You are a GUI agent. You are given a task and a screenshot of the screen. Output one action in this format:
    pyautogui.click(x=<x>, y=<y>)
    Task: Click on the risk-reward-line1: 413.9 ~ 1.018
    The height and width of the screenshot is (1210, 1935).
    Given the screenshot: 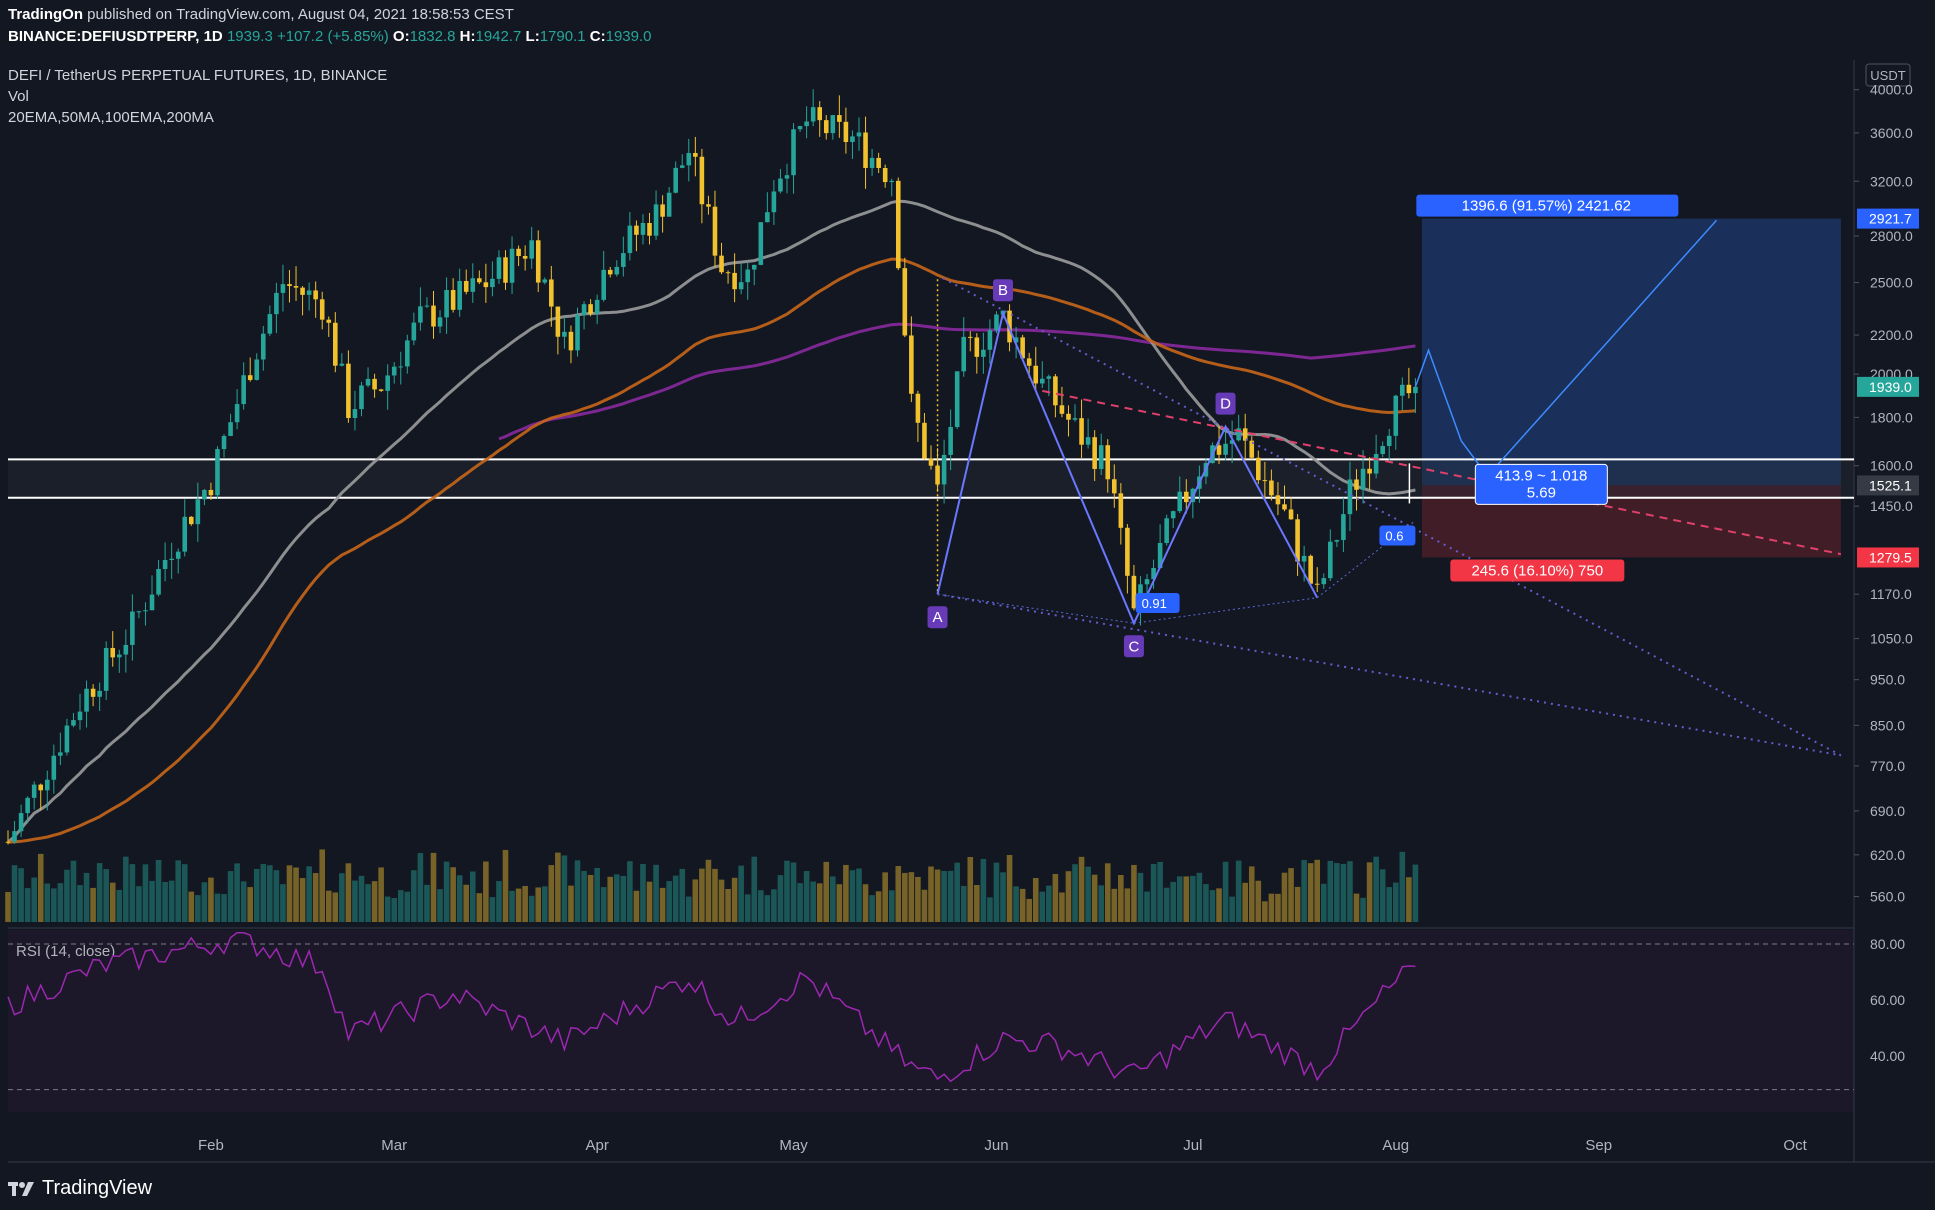 What is the action you would take?
    pyautogui.click(x=1541, y=475)
    